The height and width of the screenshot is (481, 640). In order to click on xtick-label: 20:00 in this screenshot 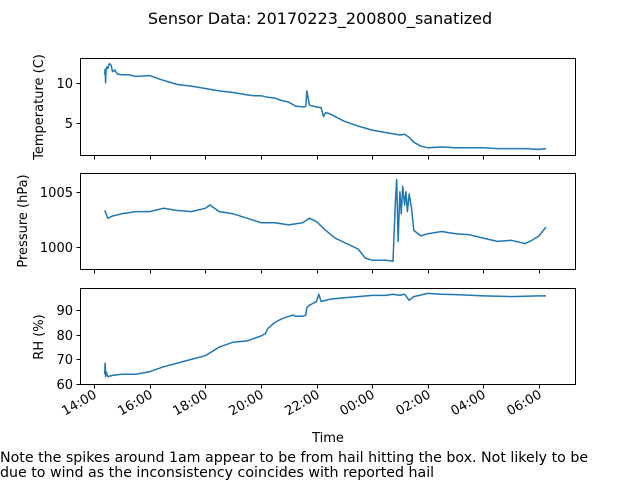, I will do `click(247, 403)`.